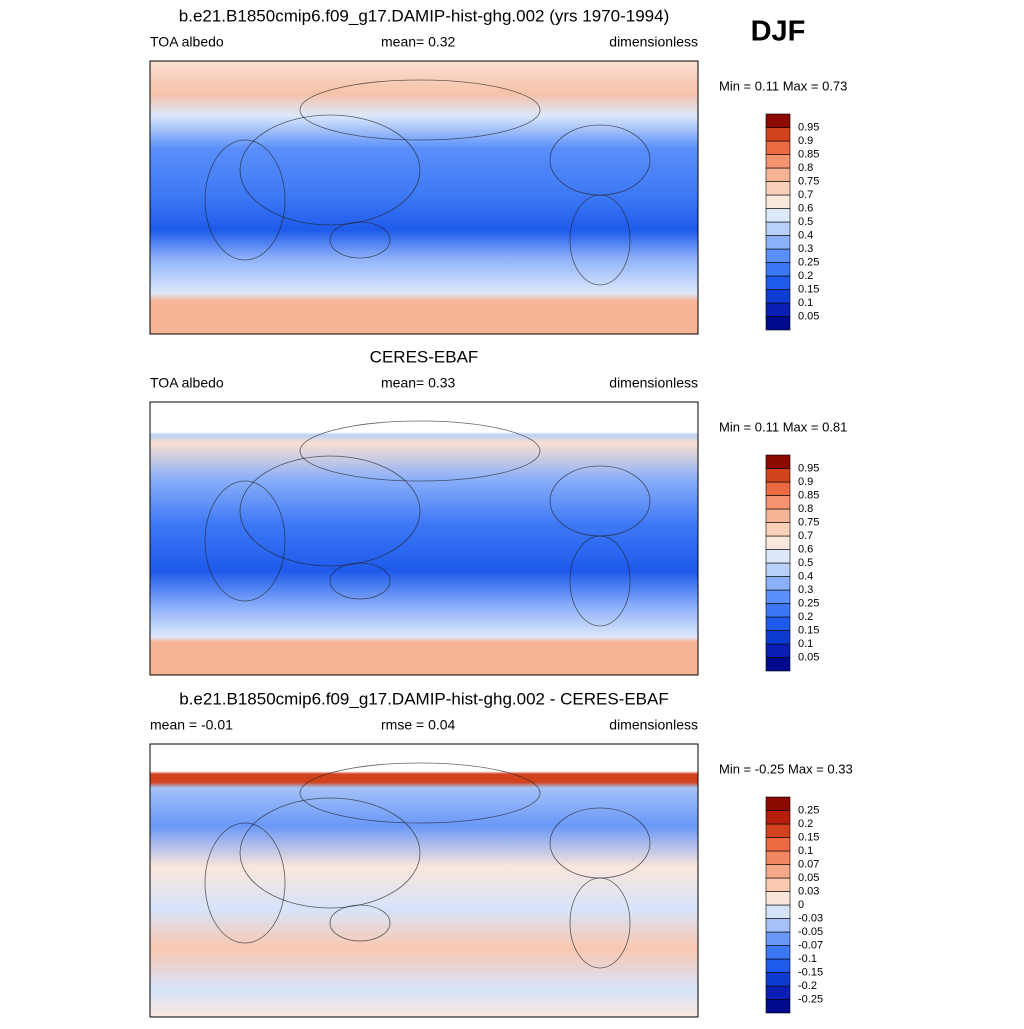 This screenshot has height=1029, width=1024. Describe the element at coordinates (808, 864) in the screenshot. I see `colorbar-label: 0.07` at that location.